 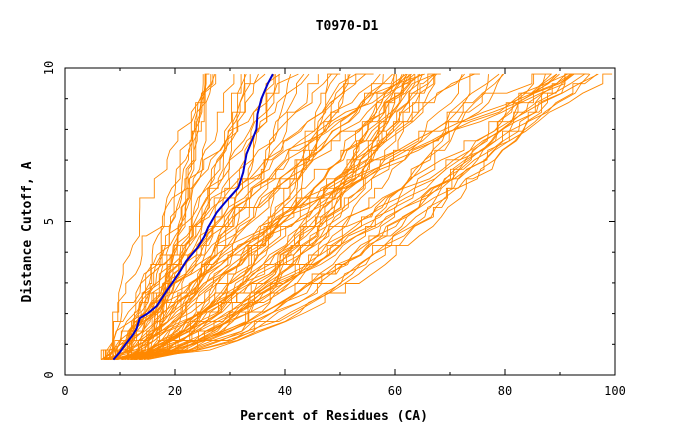 What do you see at coordinates (334, 416) in the screenshot?
I see `x-axis-label: Percent of Residues (CA)` at bounding box center [334, 416].